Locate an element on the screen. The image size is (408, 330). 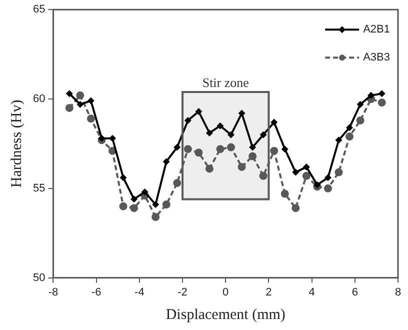
x-tick-label: -4 is located at coordinates (139, 292).